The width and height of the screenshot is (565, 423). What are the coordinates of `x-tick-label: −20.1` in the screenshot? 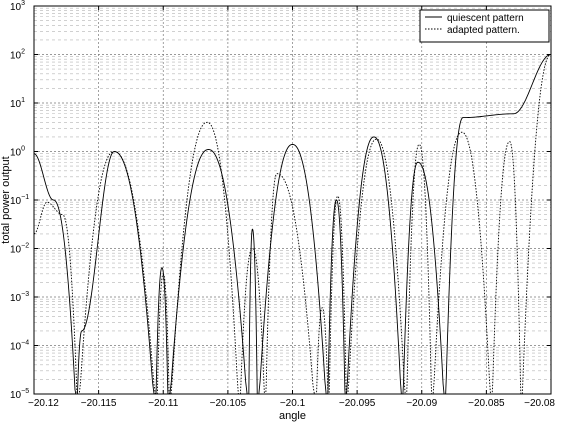 It's located at (293, 403).